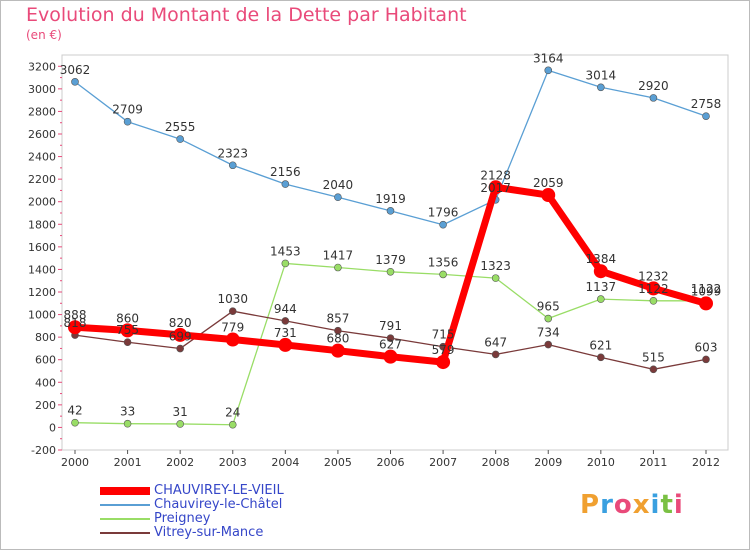 The height and width of the screenshot is (550, 750). Describe the element at coordinates (548, 307) in the screenshot. I see `data-label-preigney: 965` at that location.